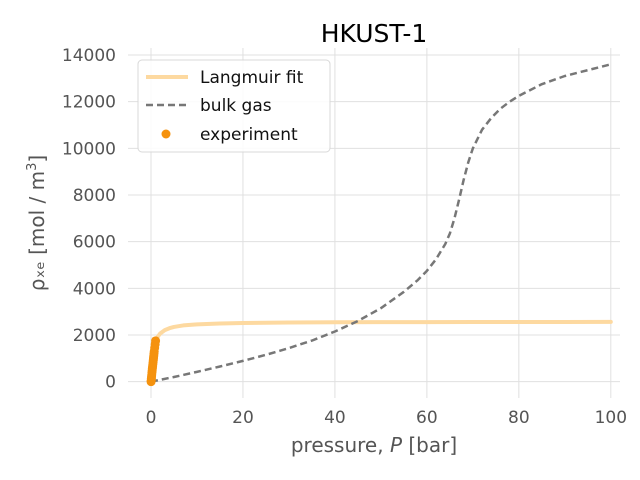  What do you see at coordinates (94, 336) in the screenshot?
I see `y-tick-label: 2000` at bounding box center [94, 336].